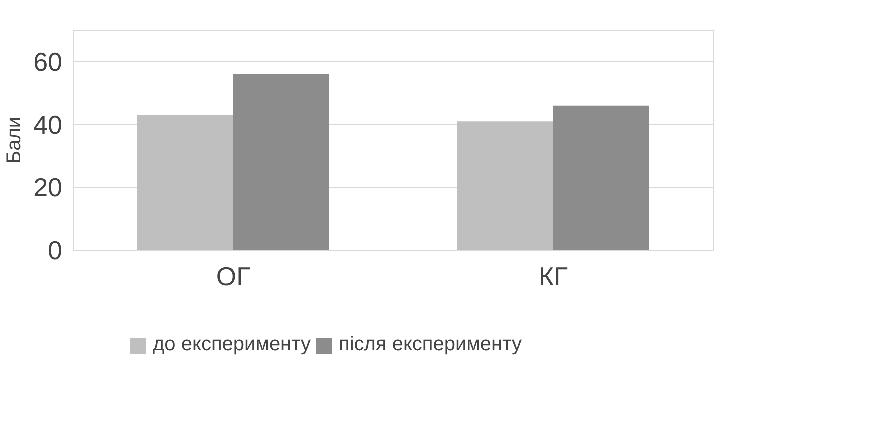 This screenshot has width=877, height=443. I want to click on y-tick-label: 40, so click(48, 125).